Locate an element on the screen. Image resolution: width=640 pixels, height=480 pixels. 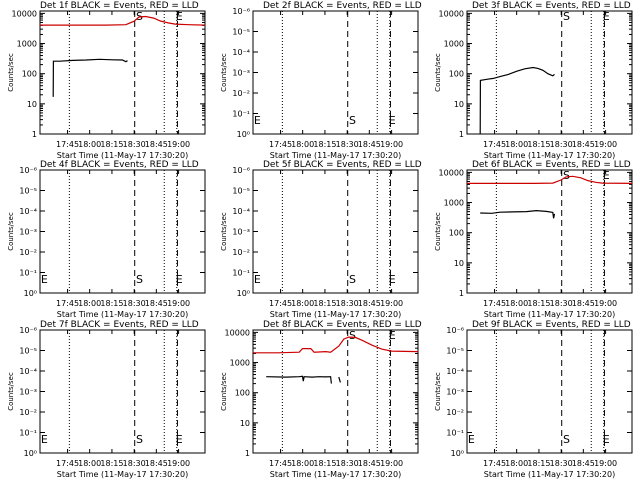
panel-title: Det 6f BLACK = Events, RED = LLD is located at coordinates (551, 165).